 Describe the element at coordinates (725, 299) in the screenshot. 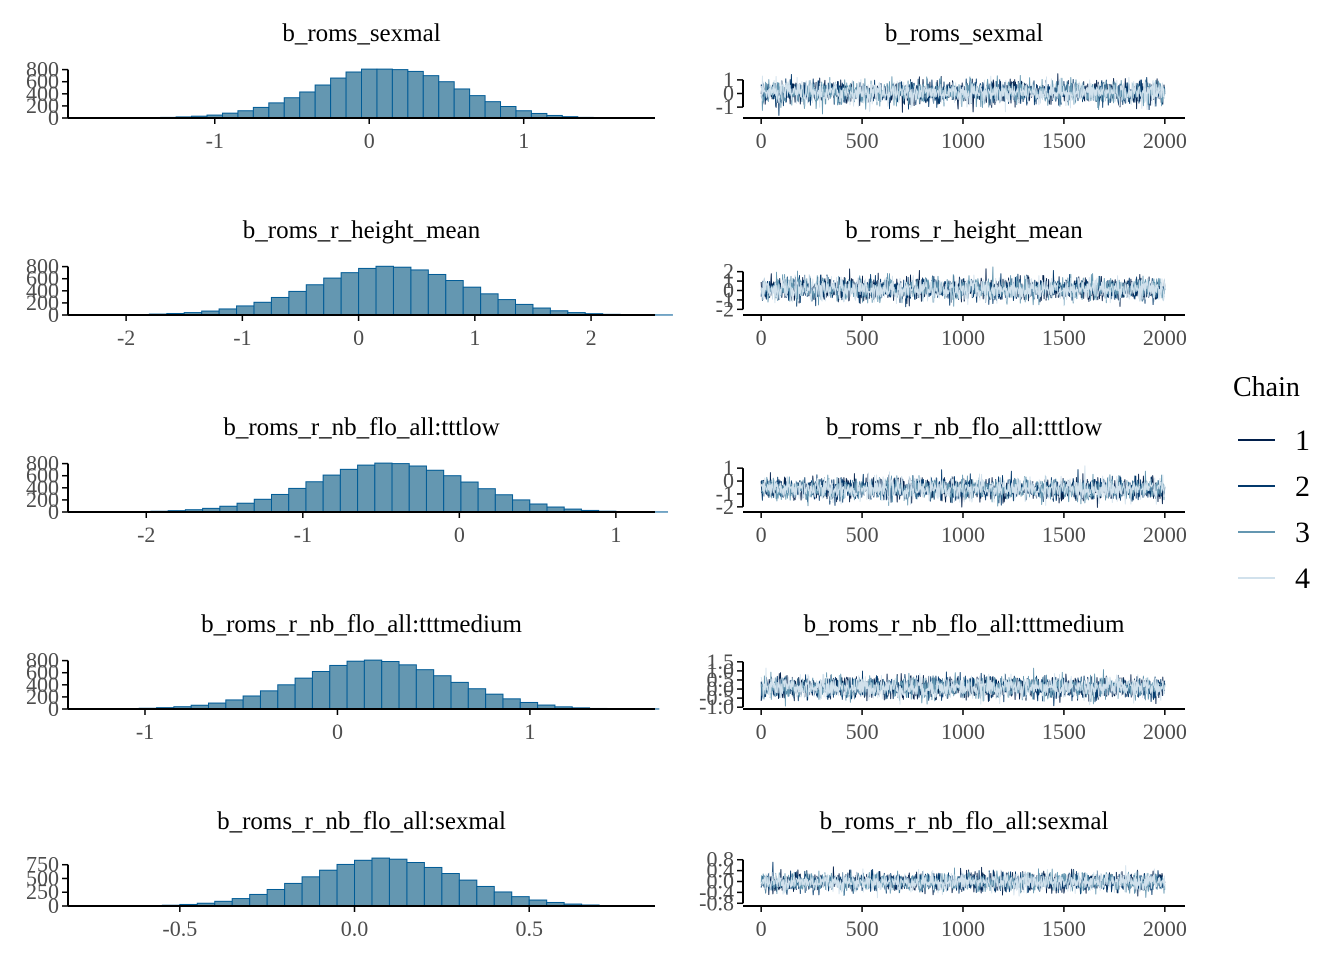

I see `y-tick-label: -1` at that location.